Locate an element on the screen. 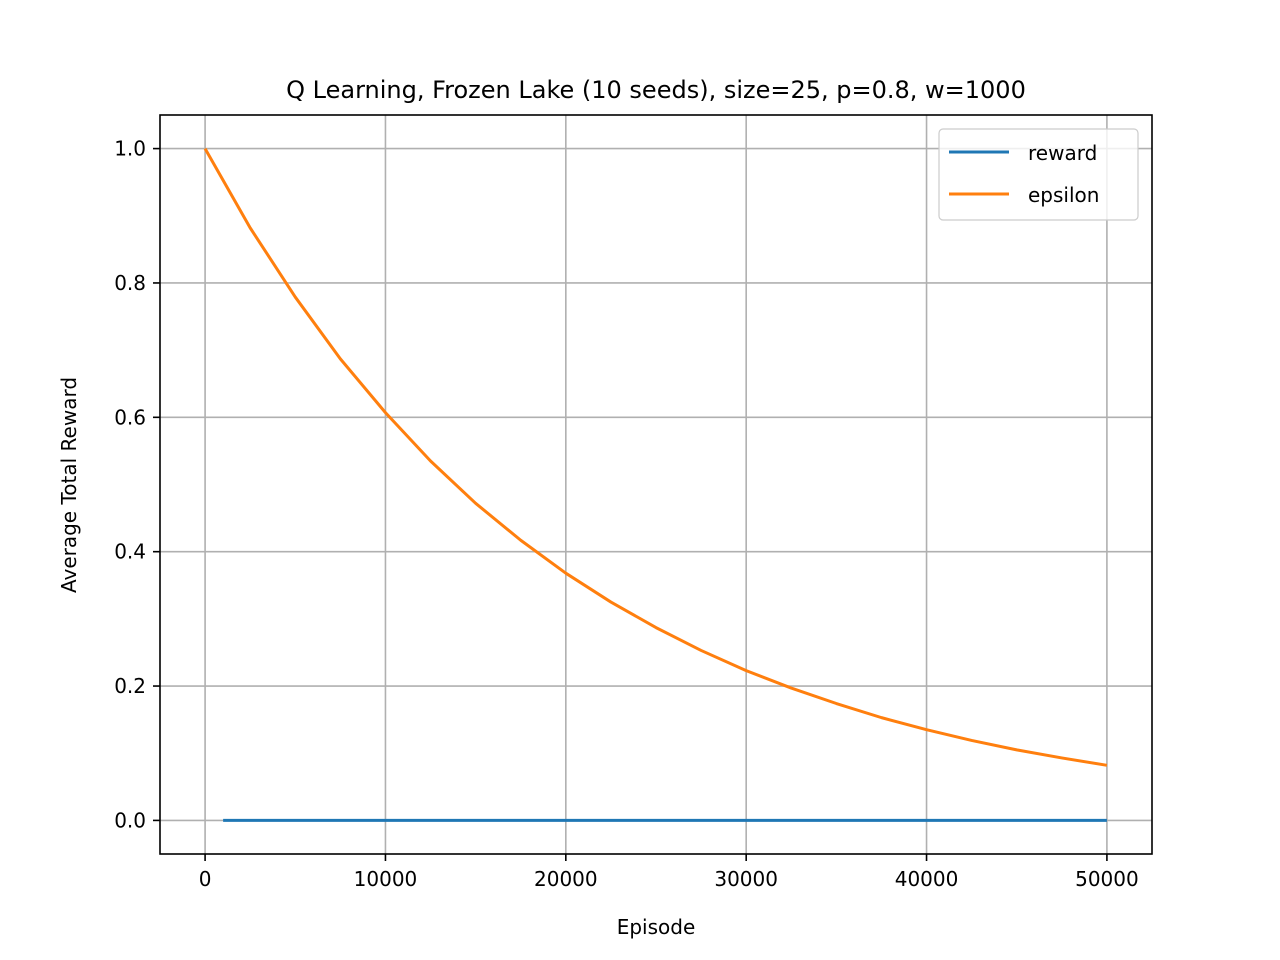 The width and height of the screenshot is (1280, 960). x-axis: 0 10000 20000 30000 40000 50000 is located at coordinates (669, 872).